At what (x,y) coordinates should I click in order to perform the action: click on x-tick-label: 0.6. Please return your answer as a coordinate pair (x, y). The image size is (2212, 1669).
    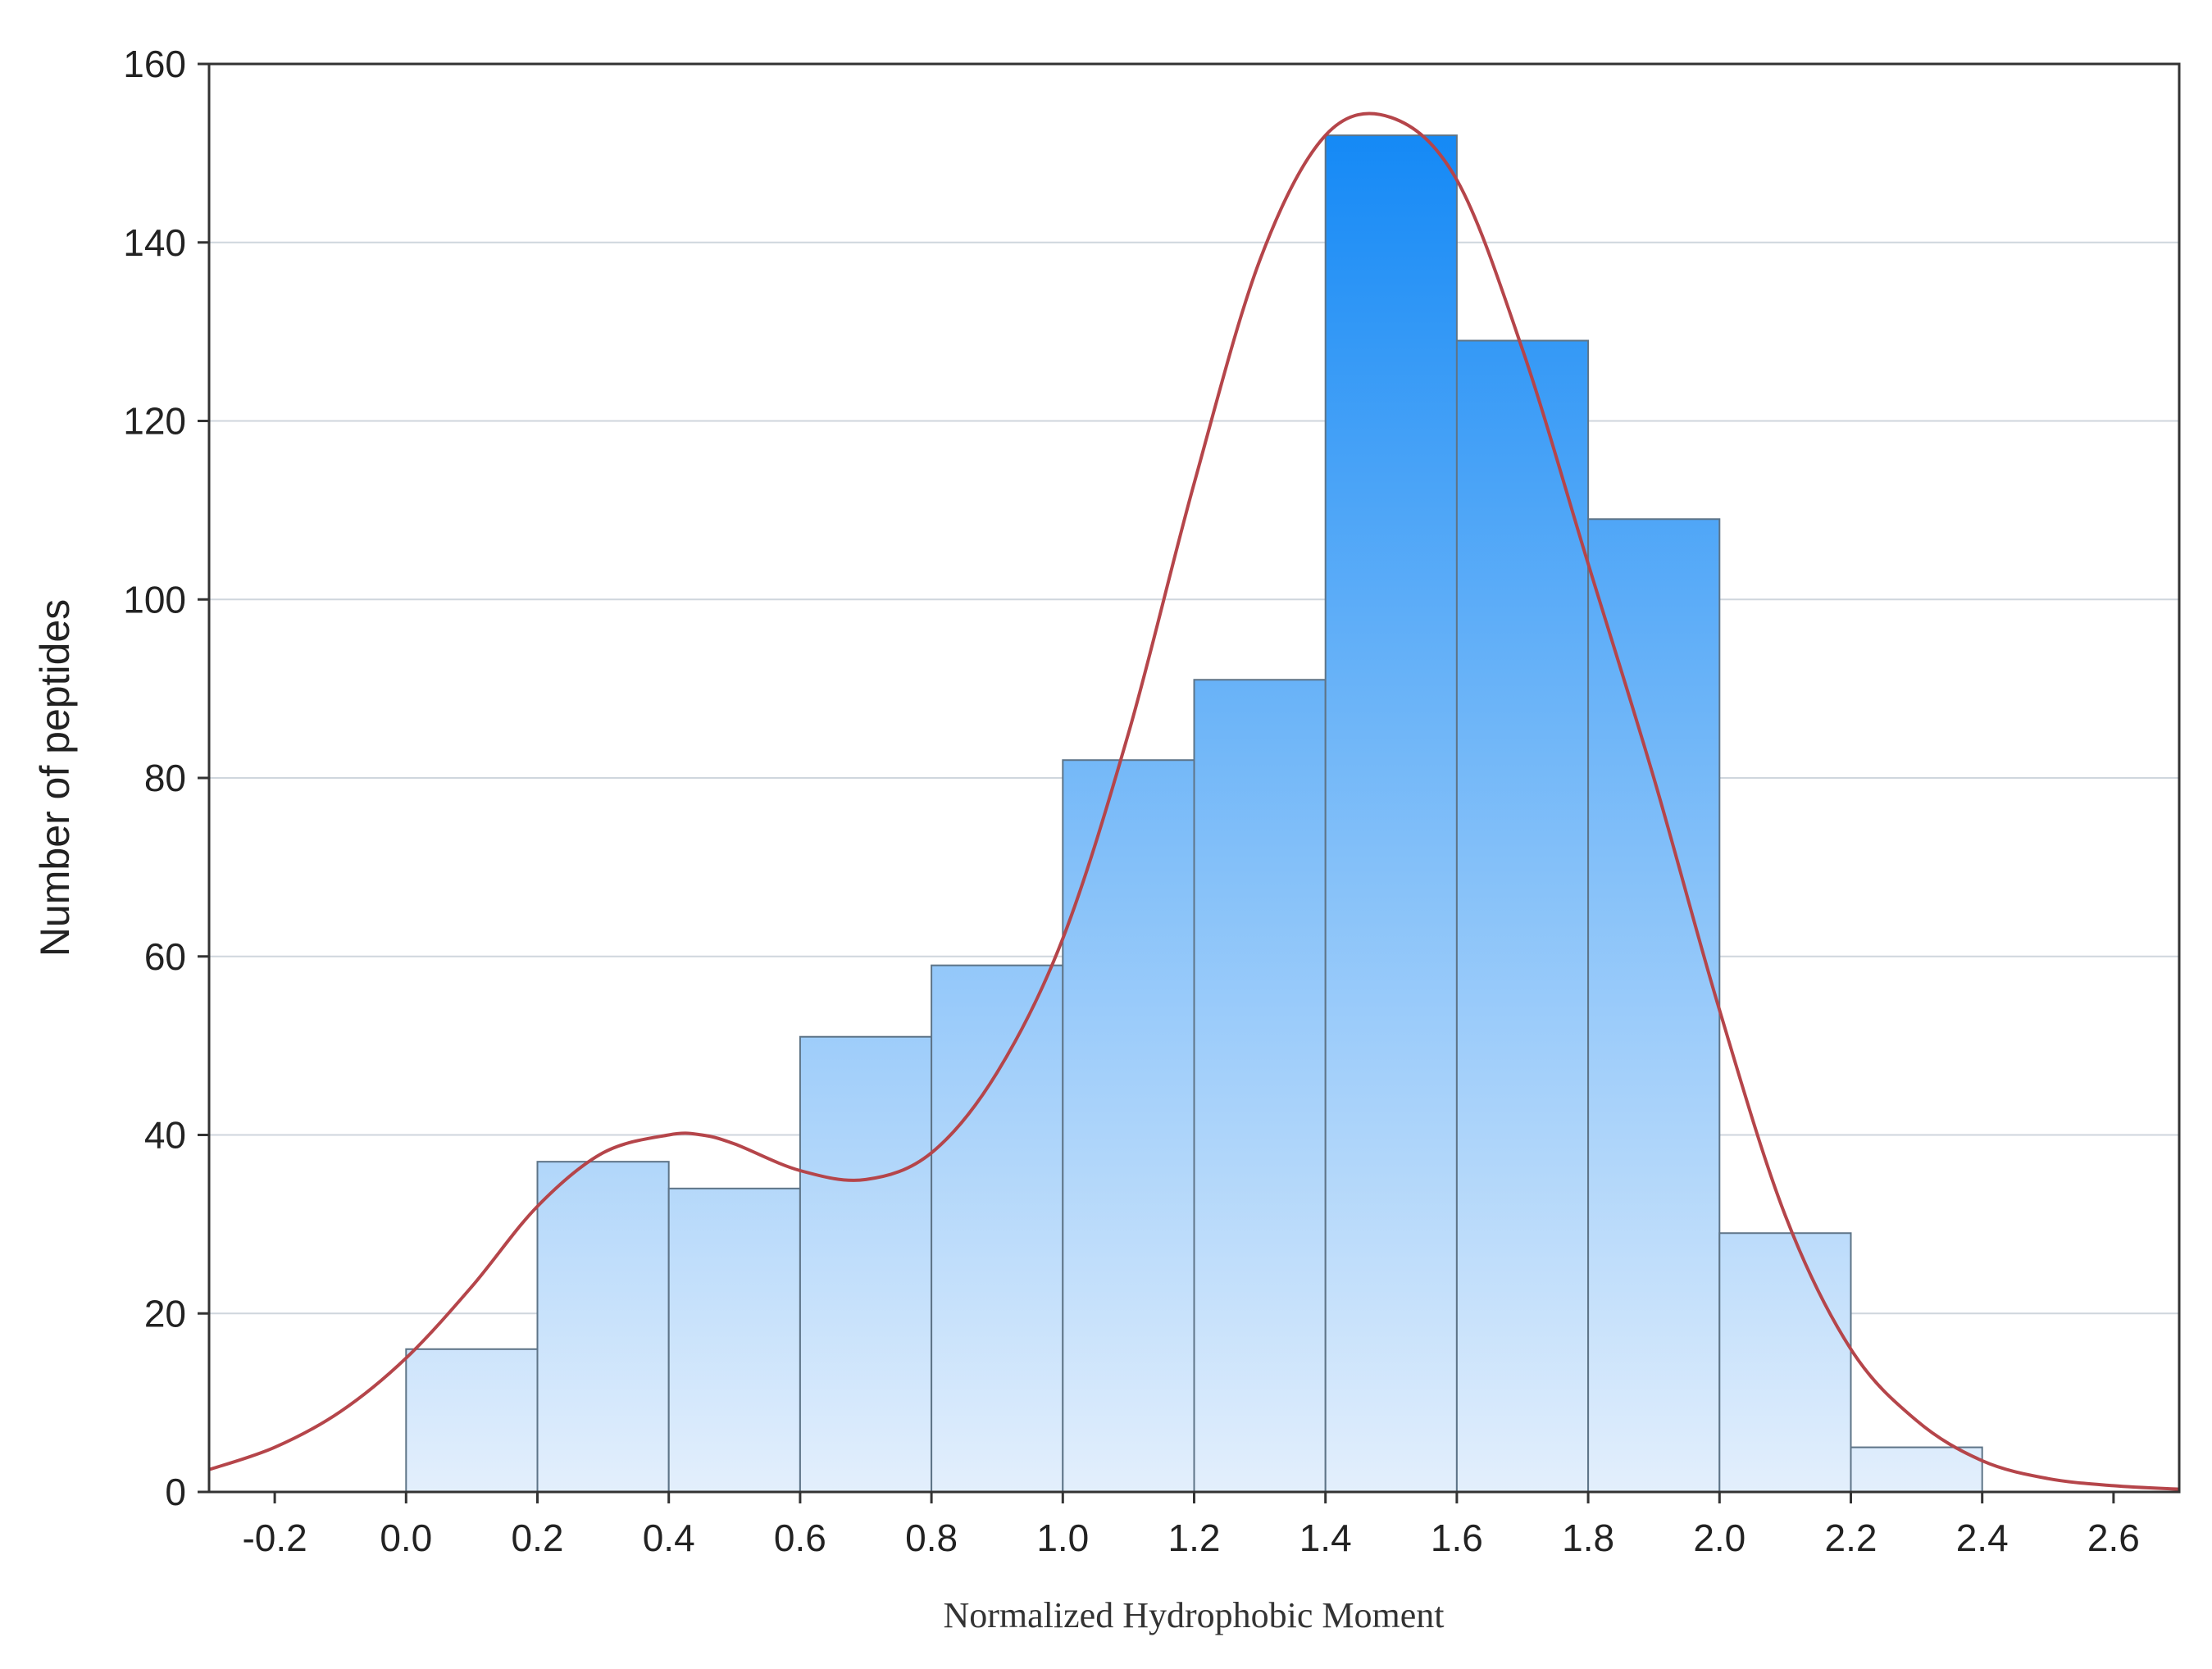
    Looking at the image, I should click on (800, 1538).